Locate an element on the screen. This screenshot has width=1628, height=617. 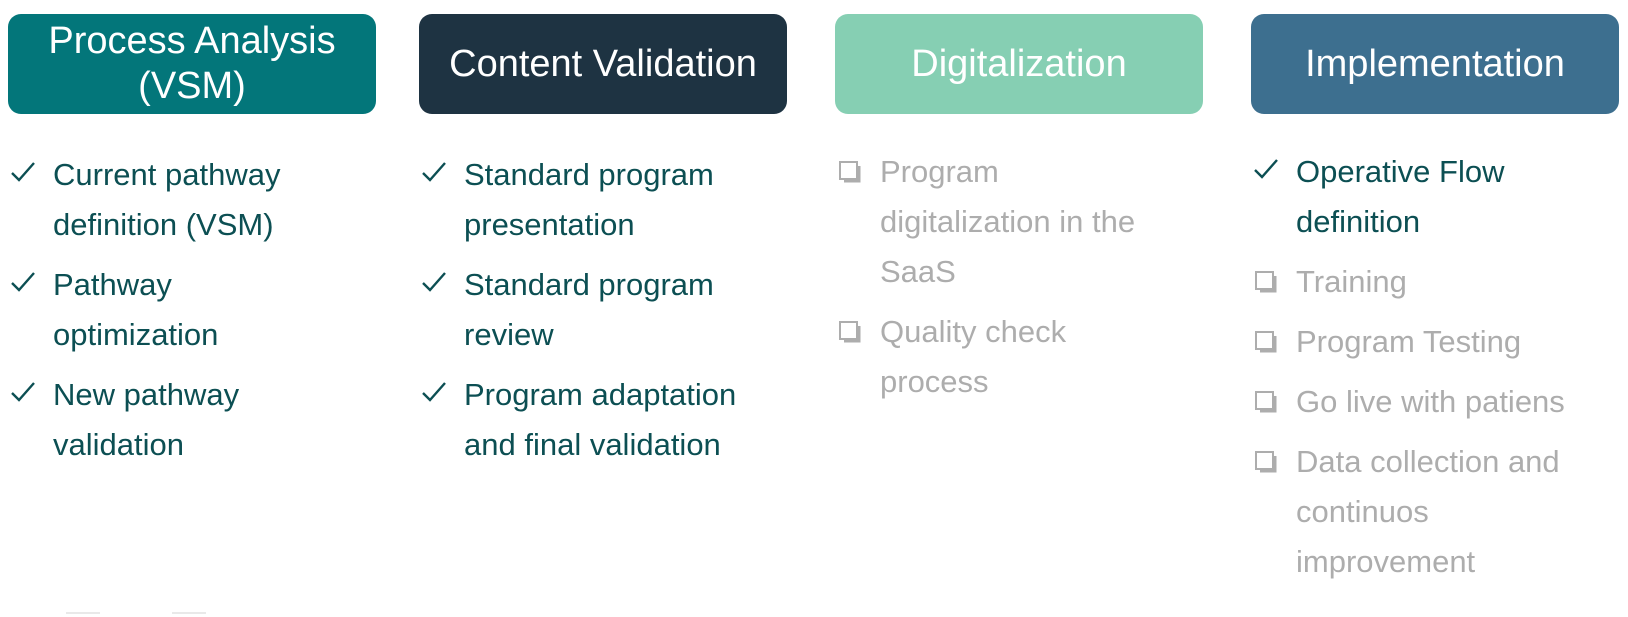
task-label: Program adaptation and final validation is located at coordinates (600, 419).